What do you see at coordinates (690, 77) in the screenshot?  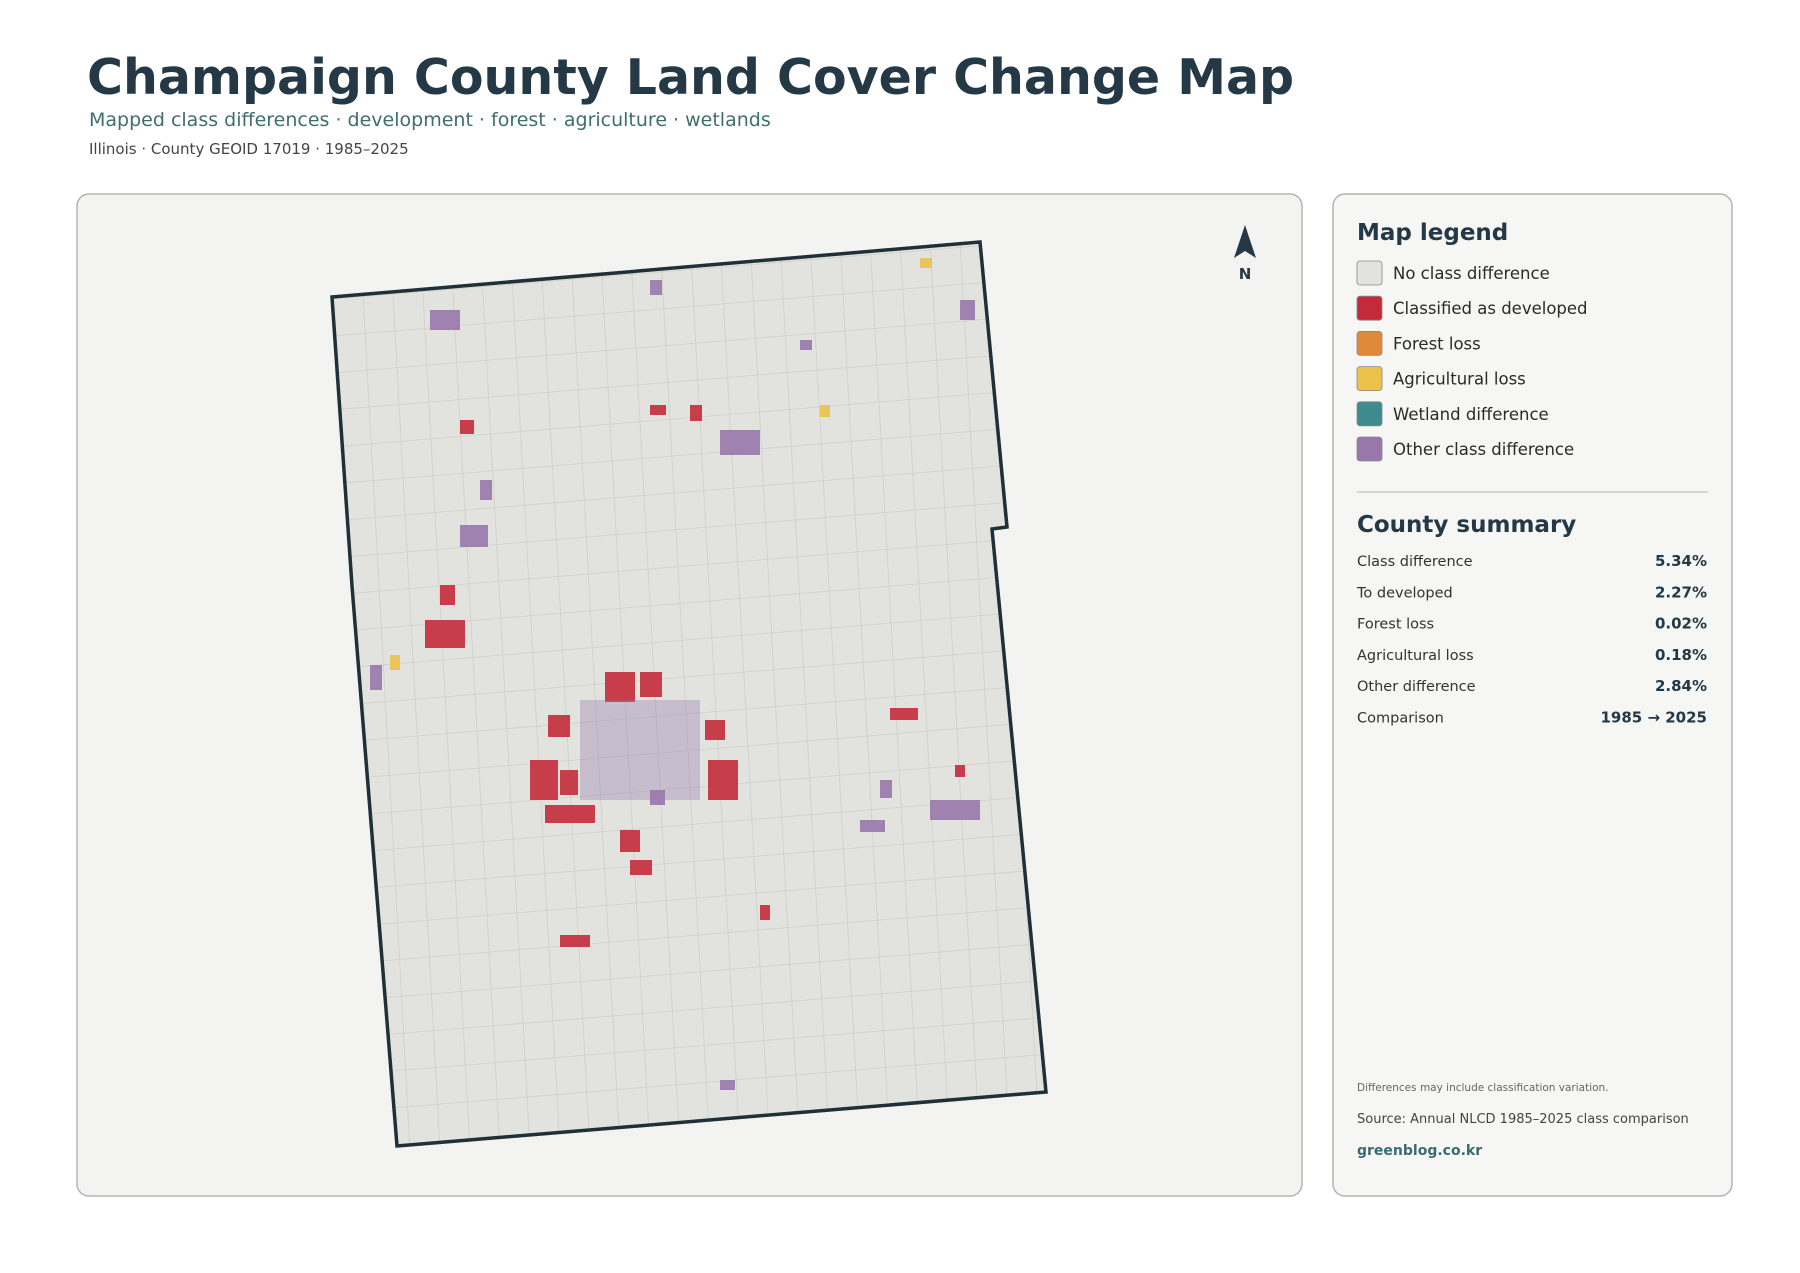 I see `title: Champaign County Land Cover Change Map` at bounding box center [690, 77].